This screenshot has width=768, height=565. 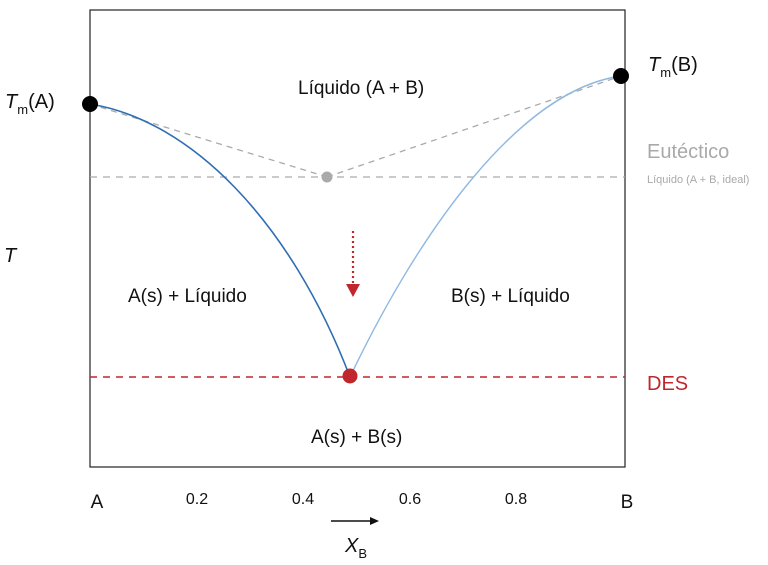 I want to click on des-label: DES, so click(x=667, y=384).